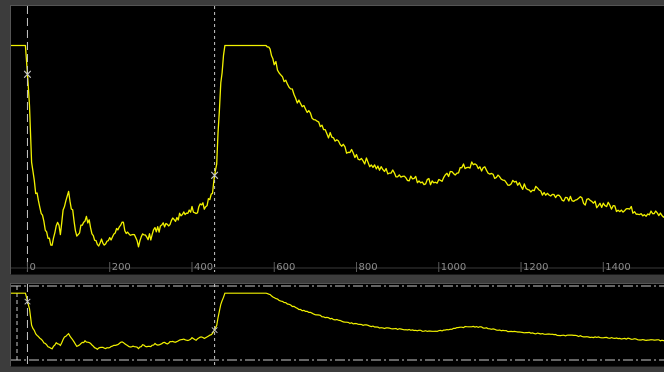  What do you see at coordinates (203, 267) in the screenshot?
I see `x-tick-label: 400` at bounding box center [203, 267].